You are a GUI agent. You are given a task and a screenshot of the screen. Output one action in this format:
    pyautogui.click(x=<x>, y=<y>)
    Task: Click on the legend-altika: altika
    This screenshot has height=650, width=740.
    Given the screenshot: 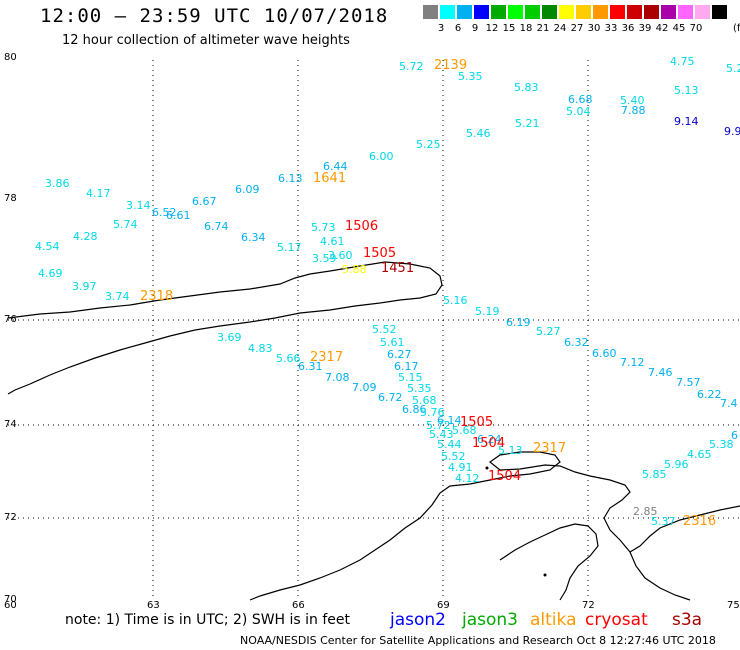 What is the action you would take?
    pyautogui.click(x=553, y=620)
    